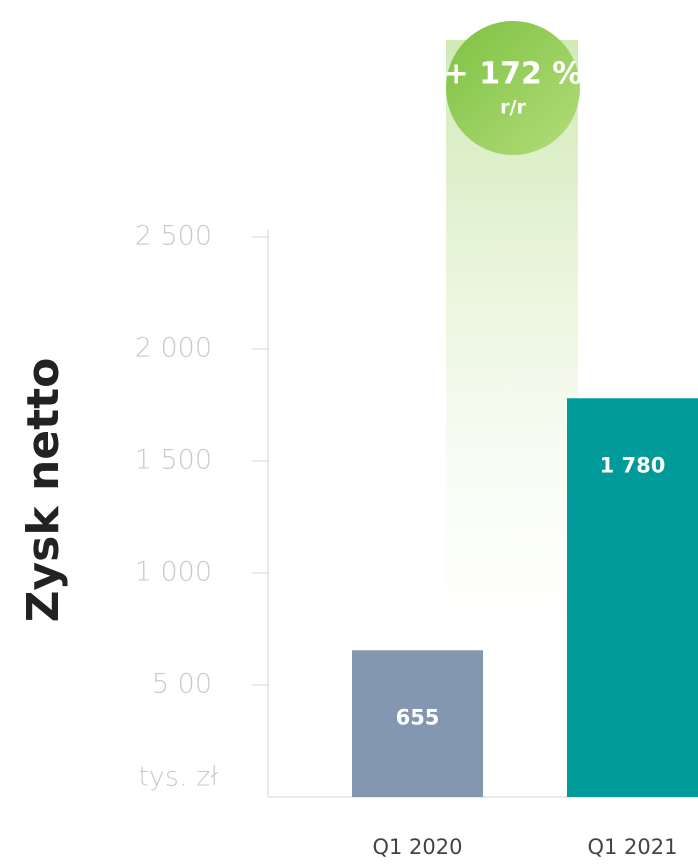  Describe the element at coordinates (182, 684) in the screenshot. I see `y-tick-label: 5 00` at that location.